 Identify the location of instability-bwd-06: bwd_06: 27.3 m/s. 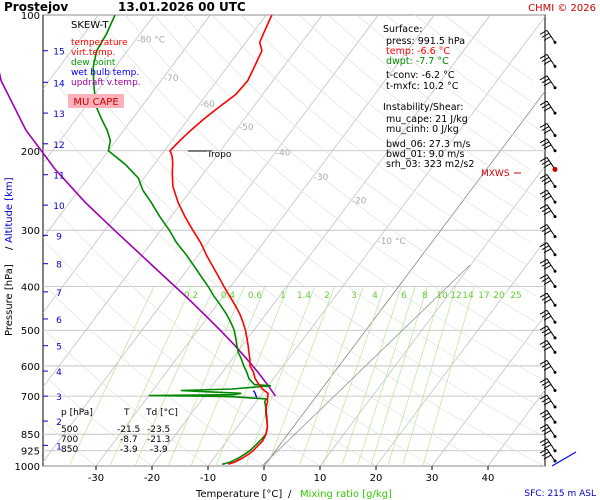
(428, 144).